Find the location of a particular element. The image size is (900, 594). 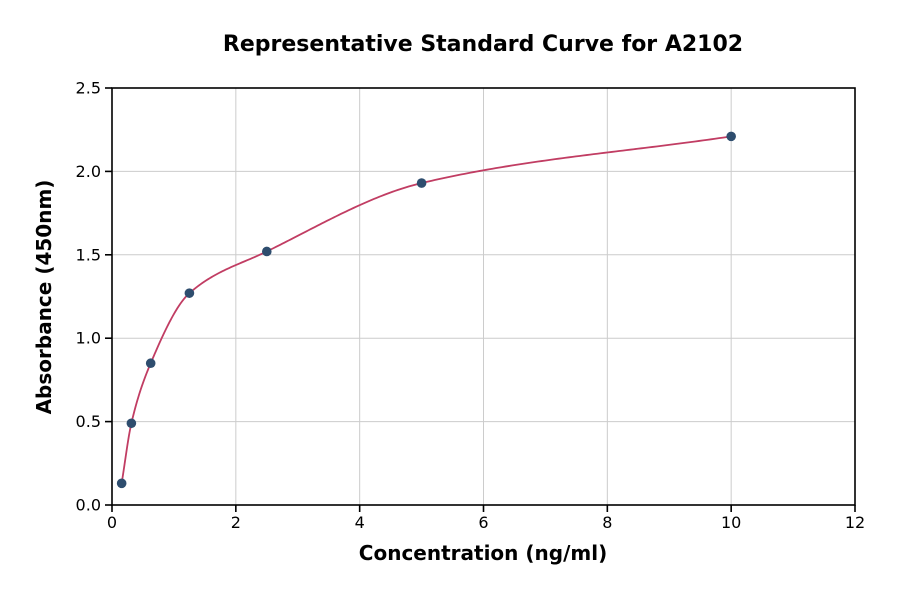

x-tick-label: 6 is located at coordinates (483, 522).